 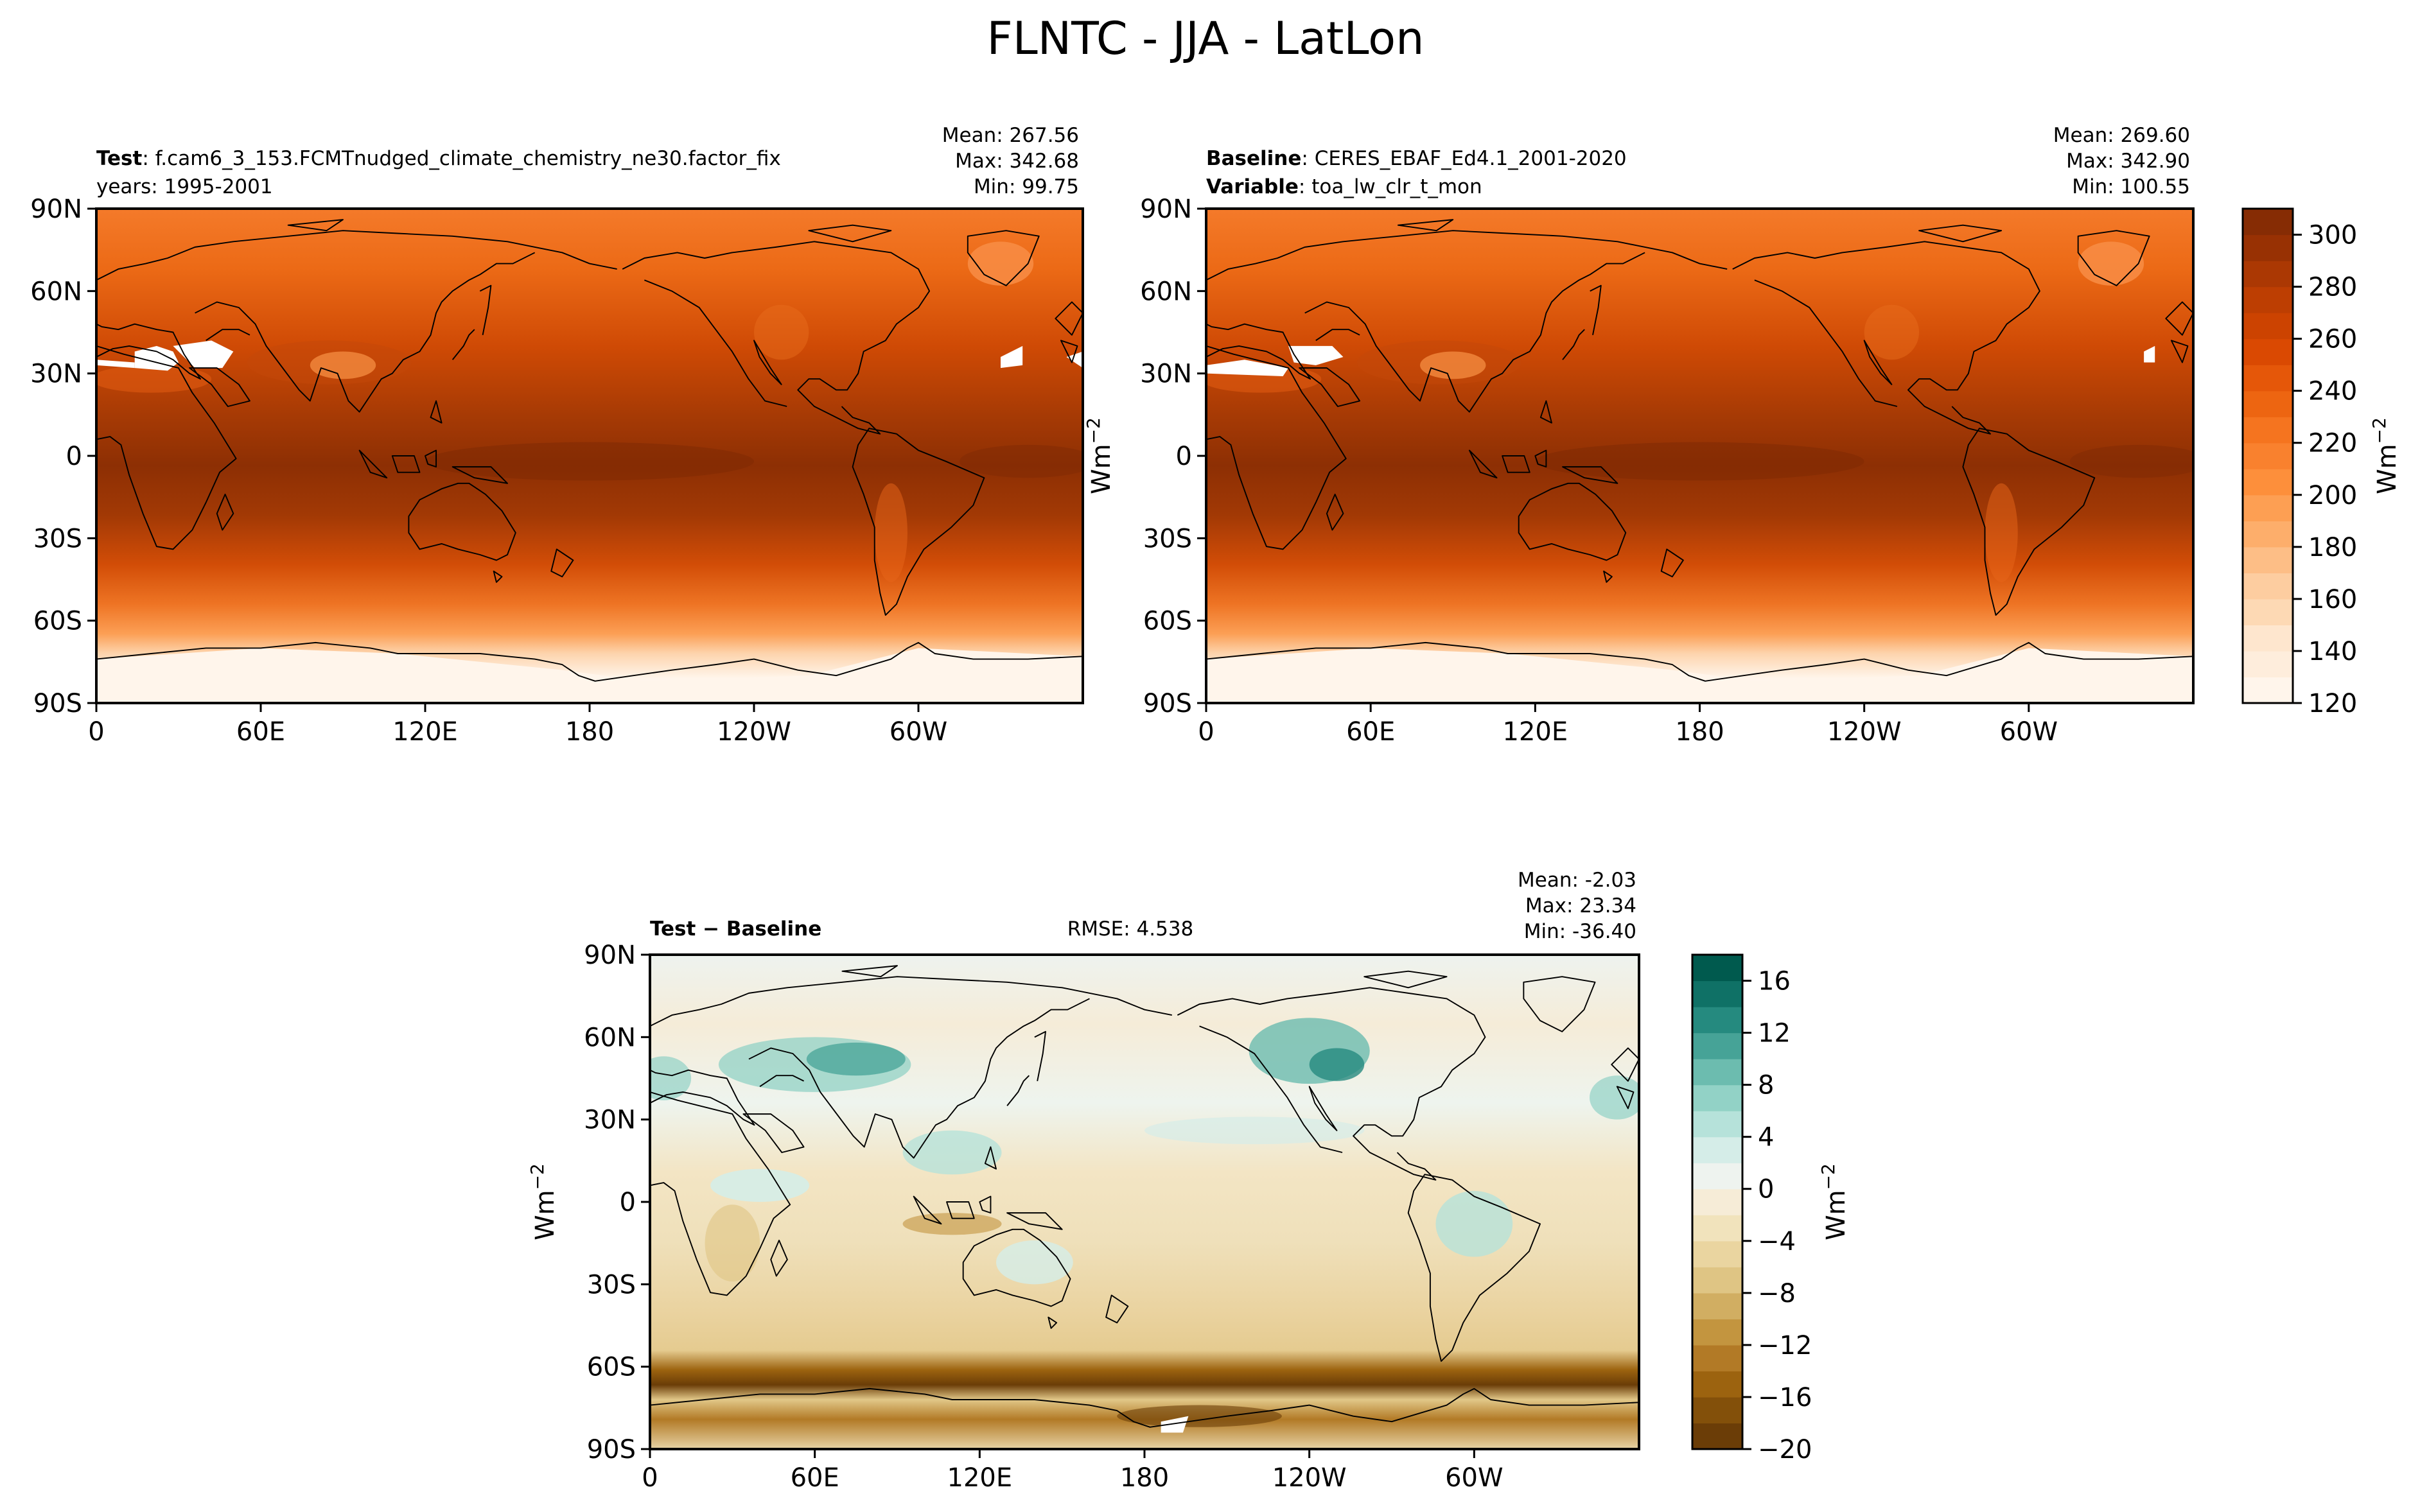 What do you see at coordinates (1206, 732) in the screenshot?
I see `baseline-xtick-label: 0` at bounding box center [1206, 732].